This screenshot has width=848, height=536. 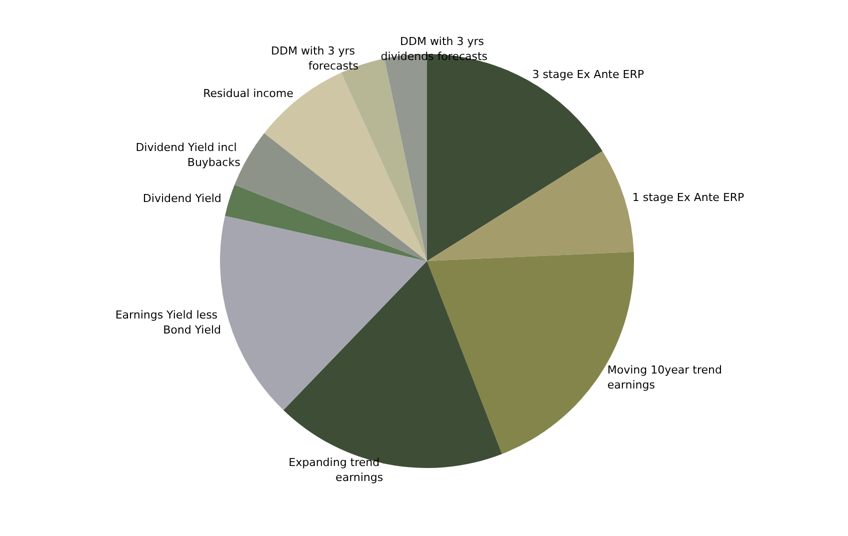 What do you see at coordinates (248, 93) in the screenshot?
I see `slice-label: Residual income` at bounding box center [248, 93].